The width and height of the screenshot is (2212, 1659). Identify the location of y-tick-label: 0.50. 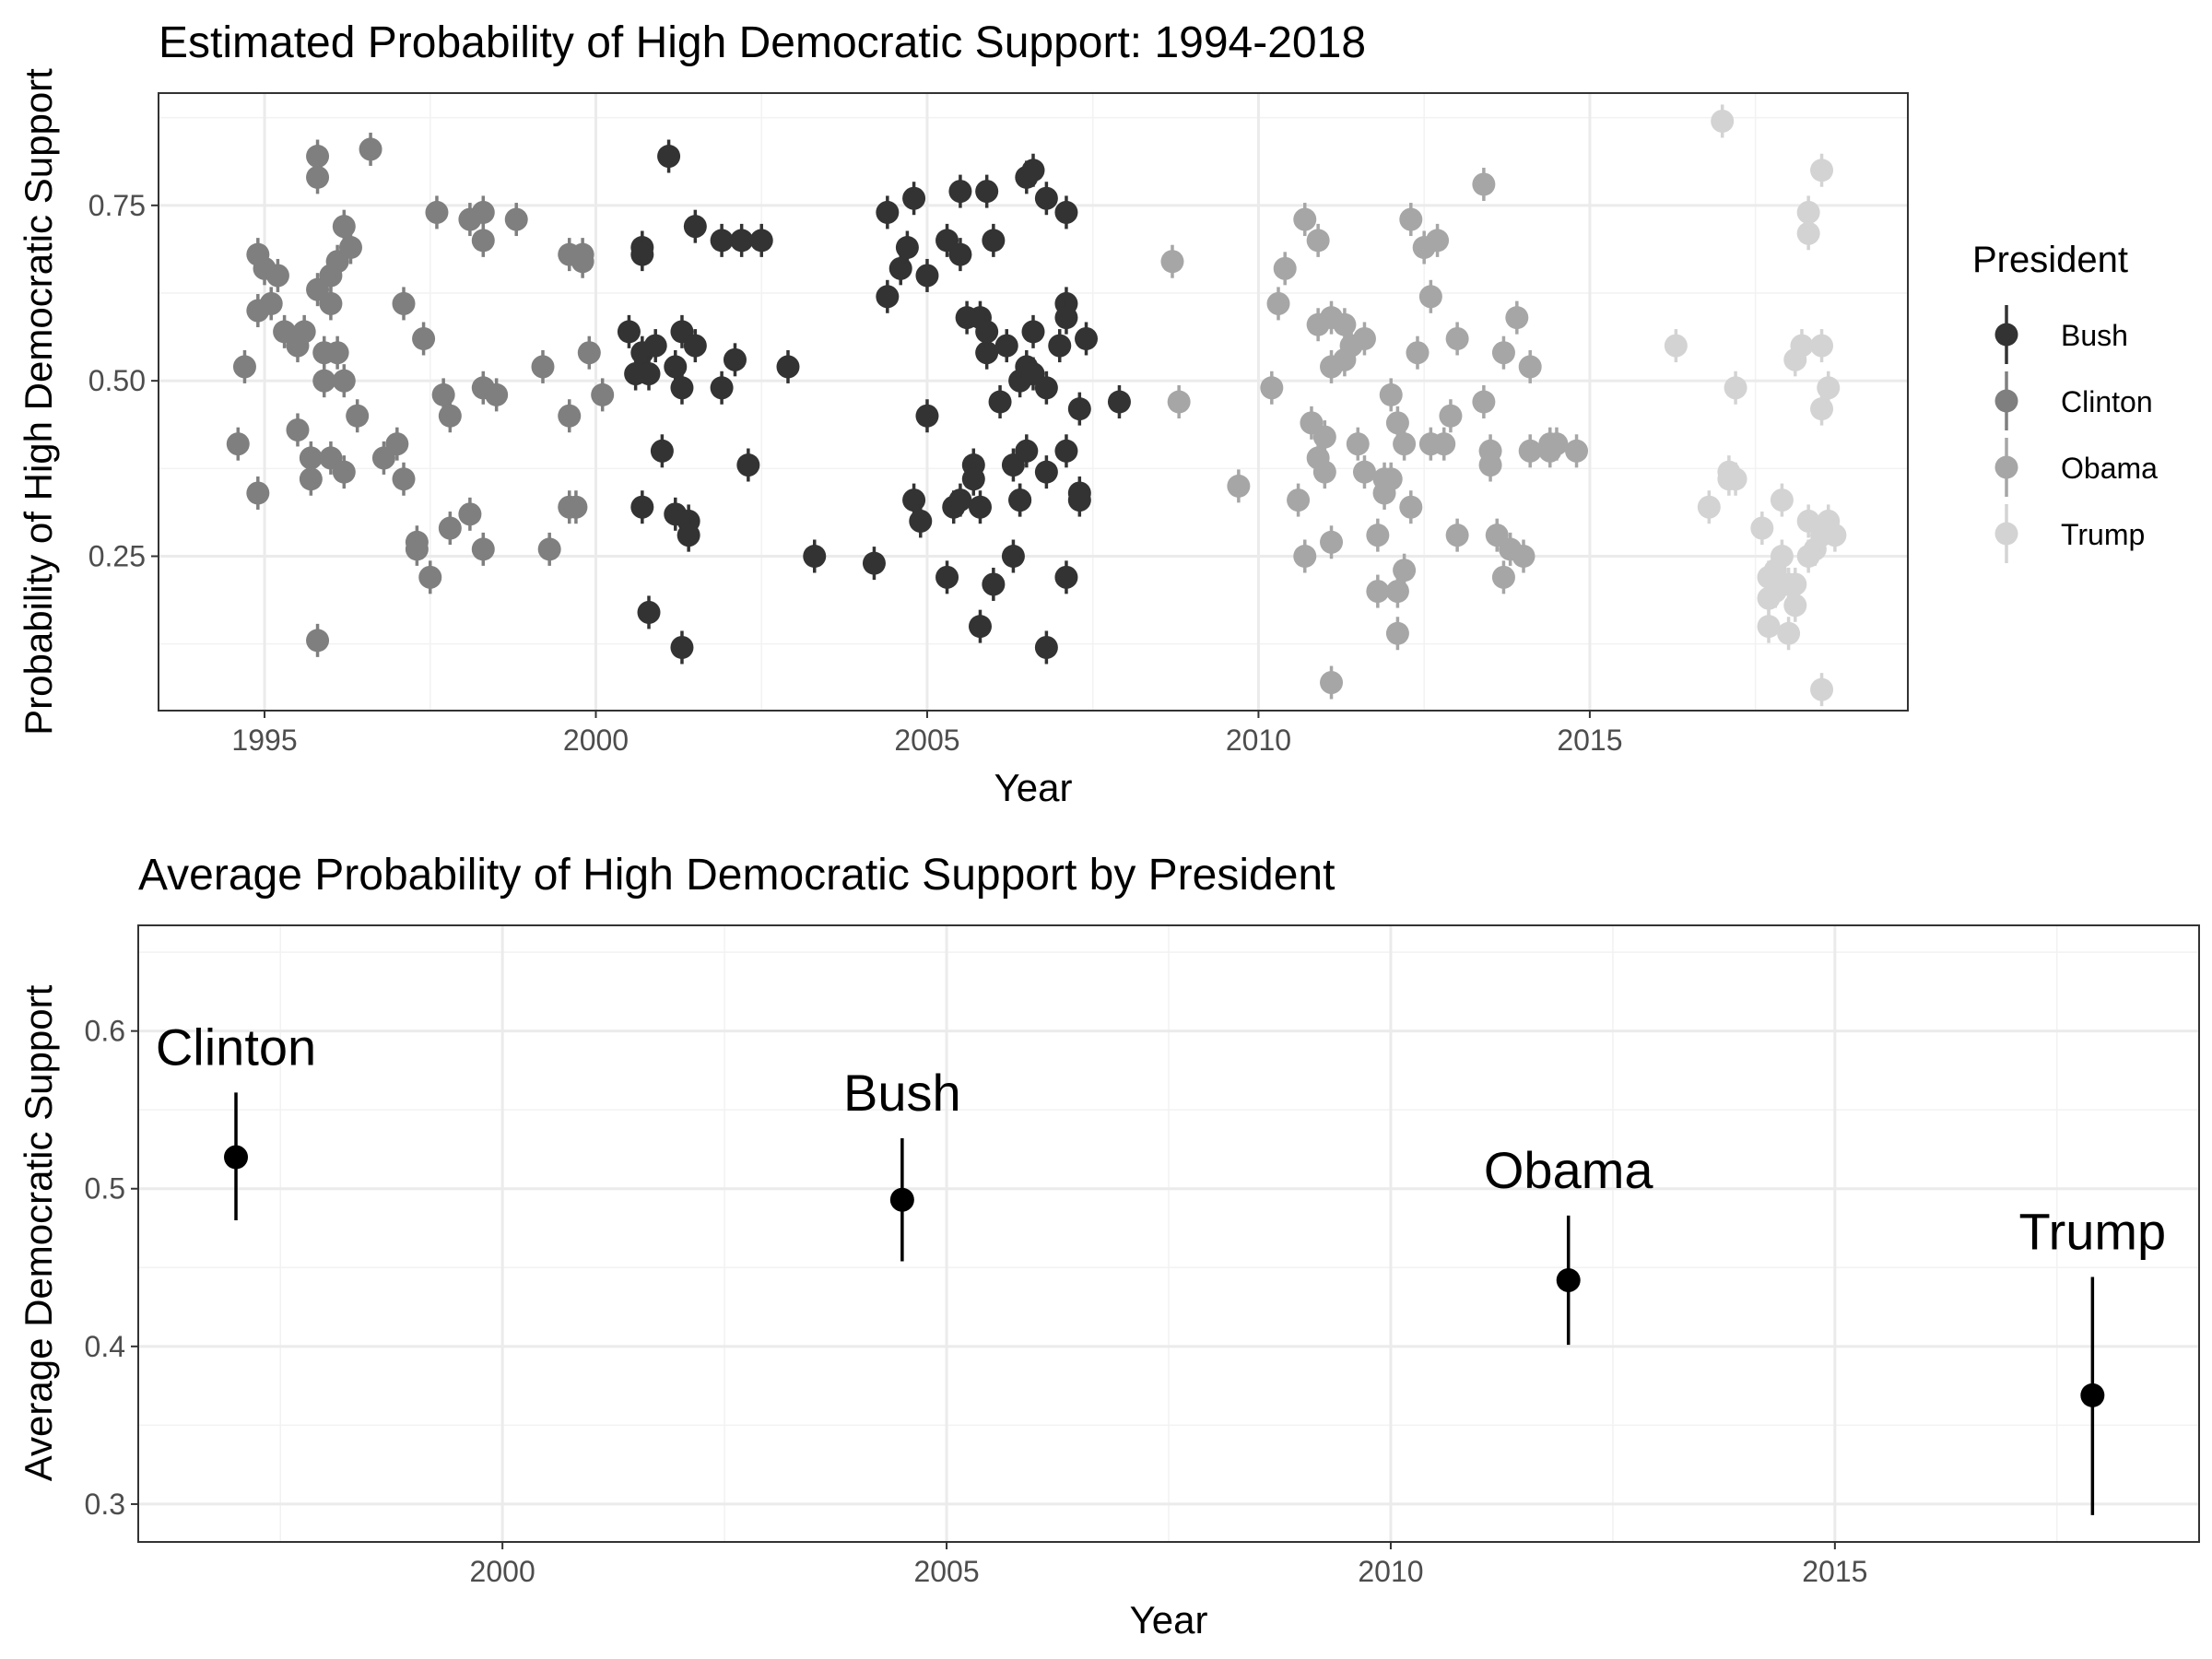
(117, 380).